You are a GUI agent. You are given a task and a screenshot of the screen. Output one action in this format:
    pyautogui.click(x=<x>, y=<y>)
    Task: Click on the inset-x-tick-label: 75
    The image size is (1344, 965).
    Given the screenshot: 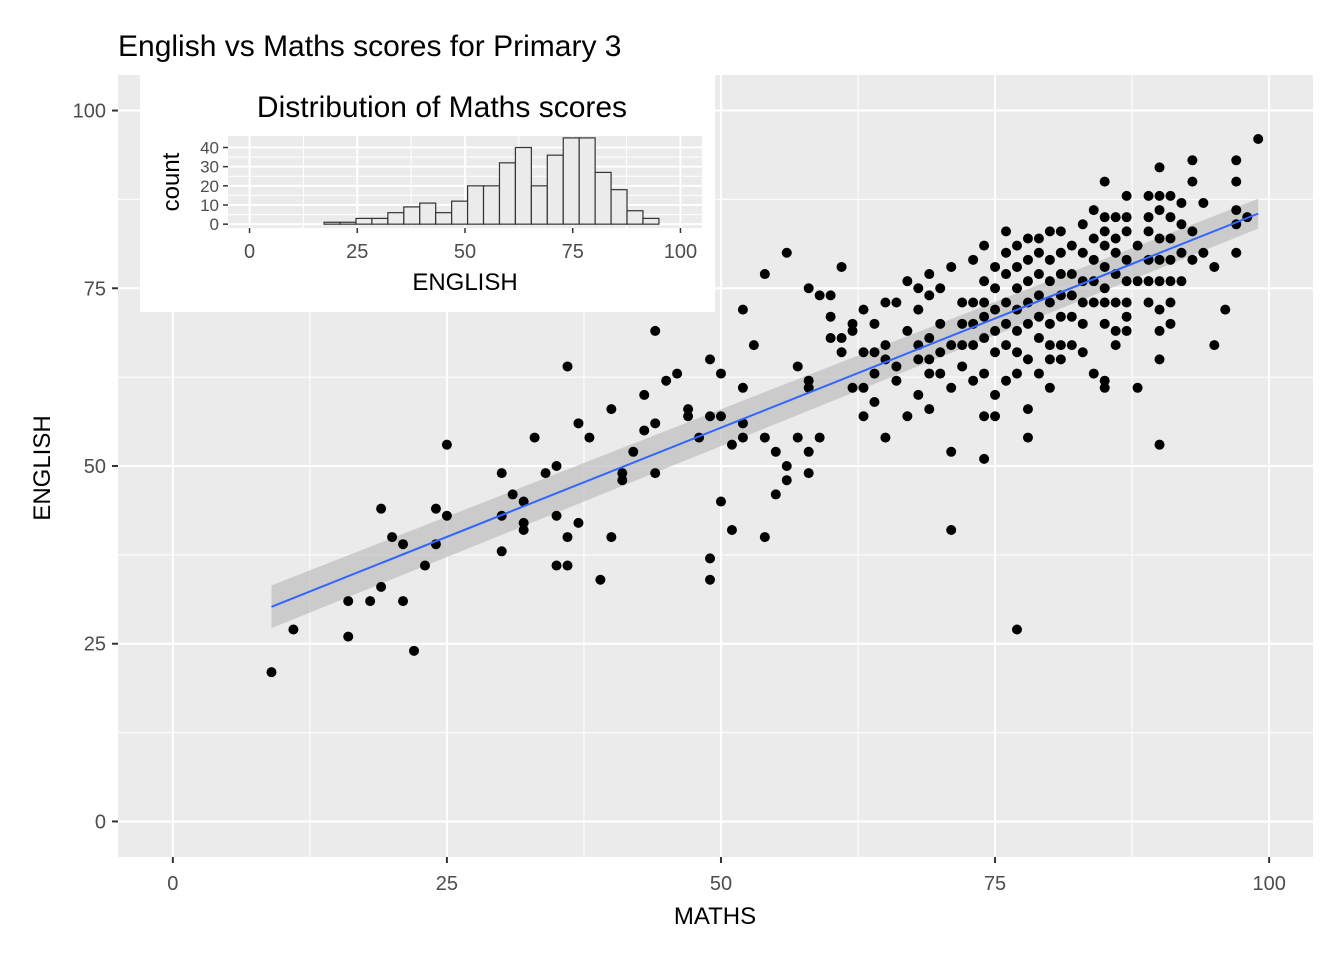 What is the action you would take?
    pyautogui.click(x=573, y=252)
    